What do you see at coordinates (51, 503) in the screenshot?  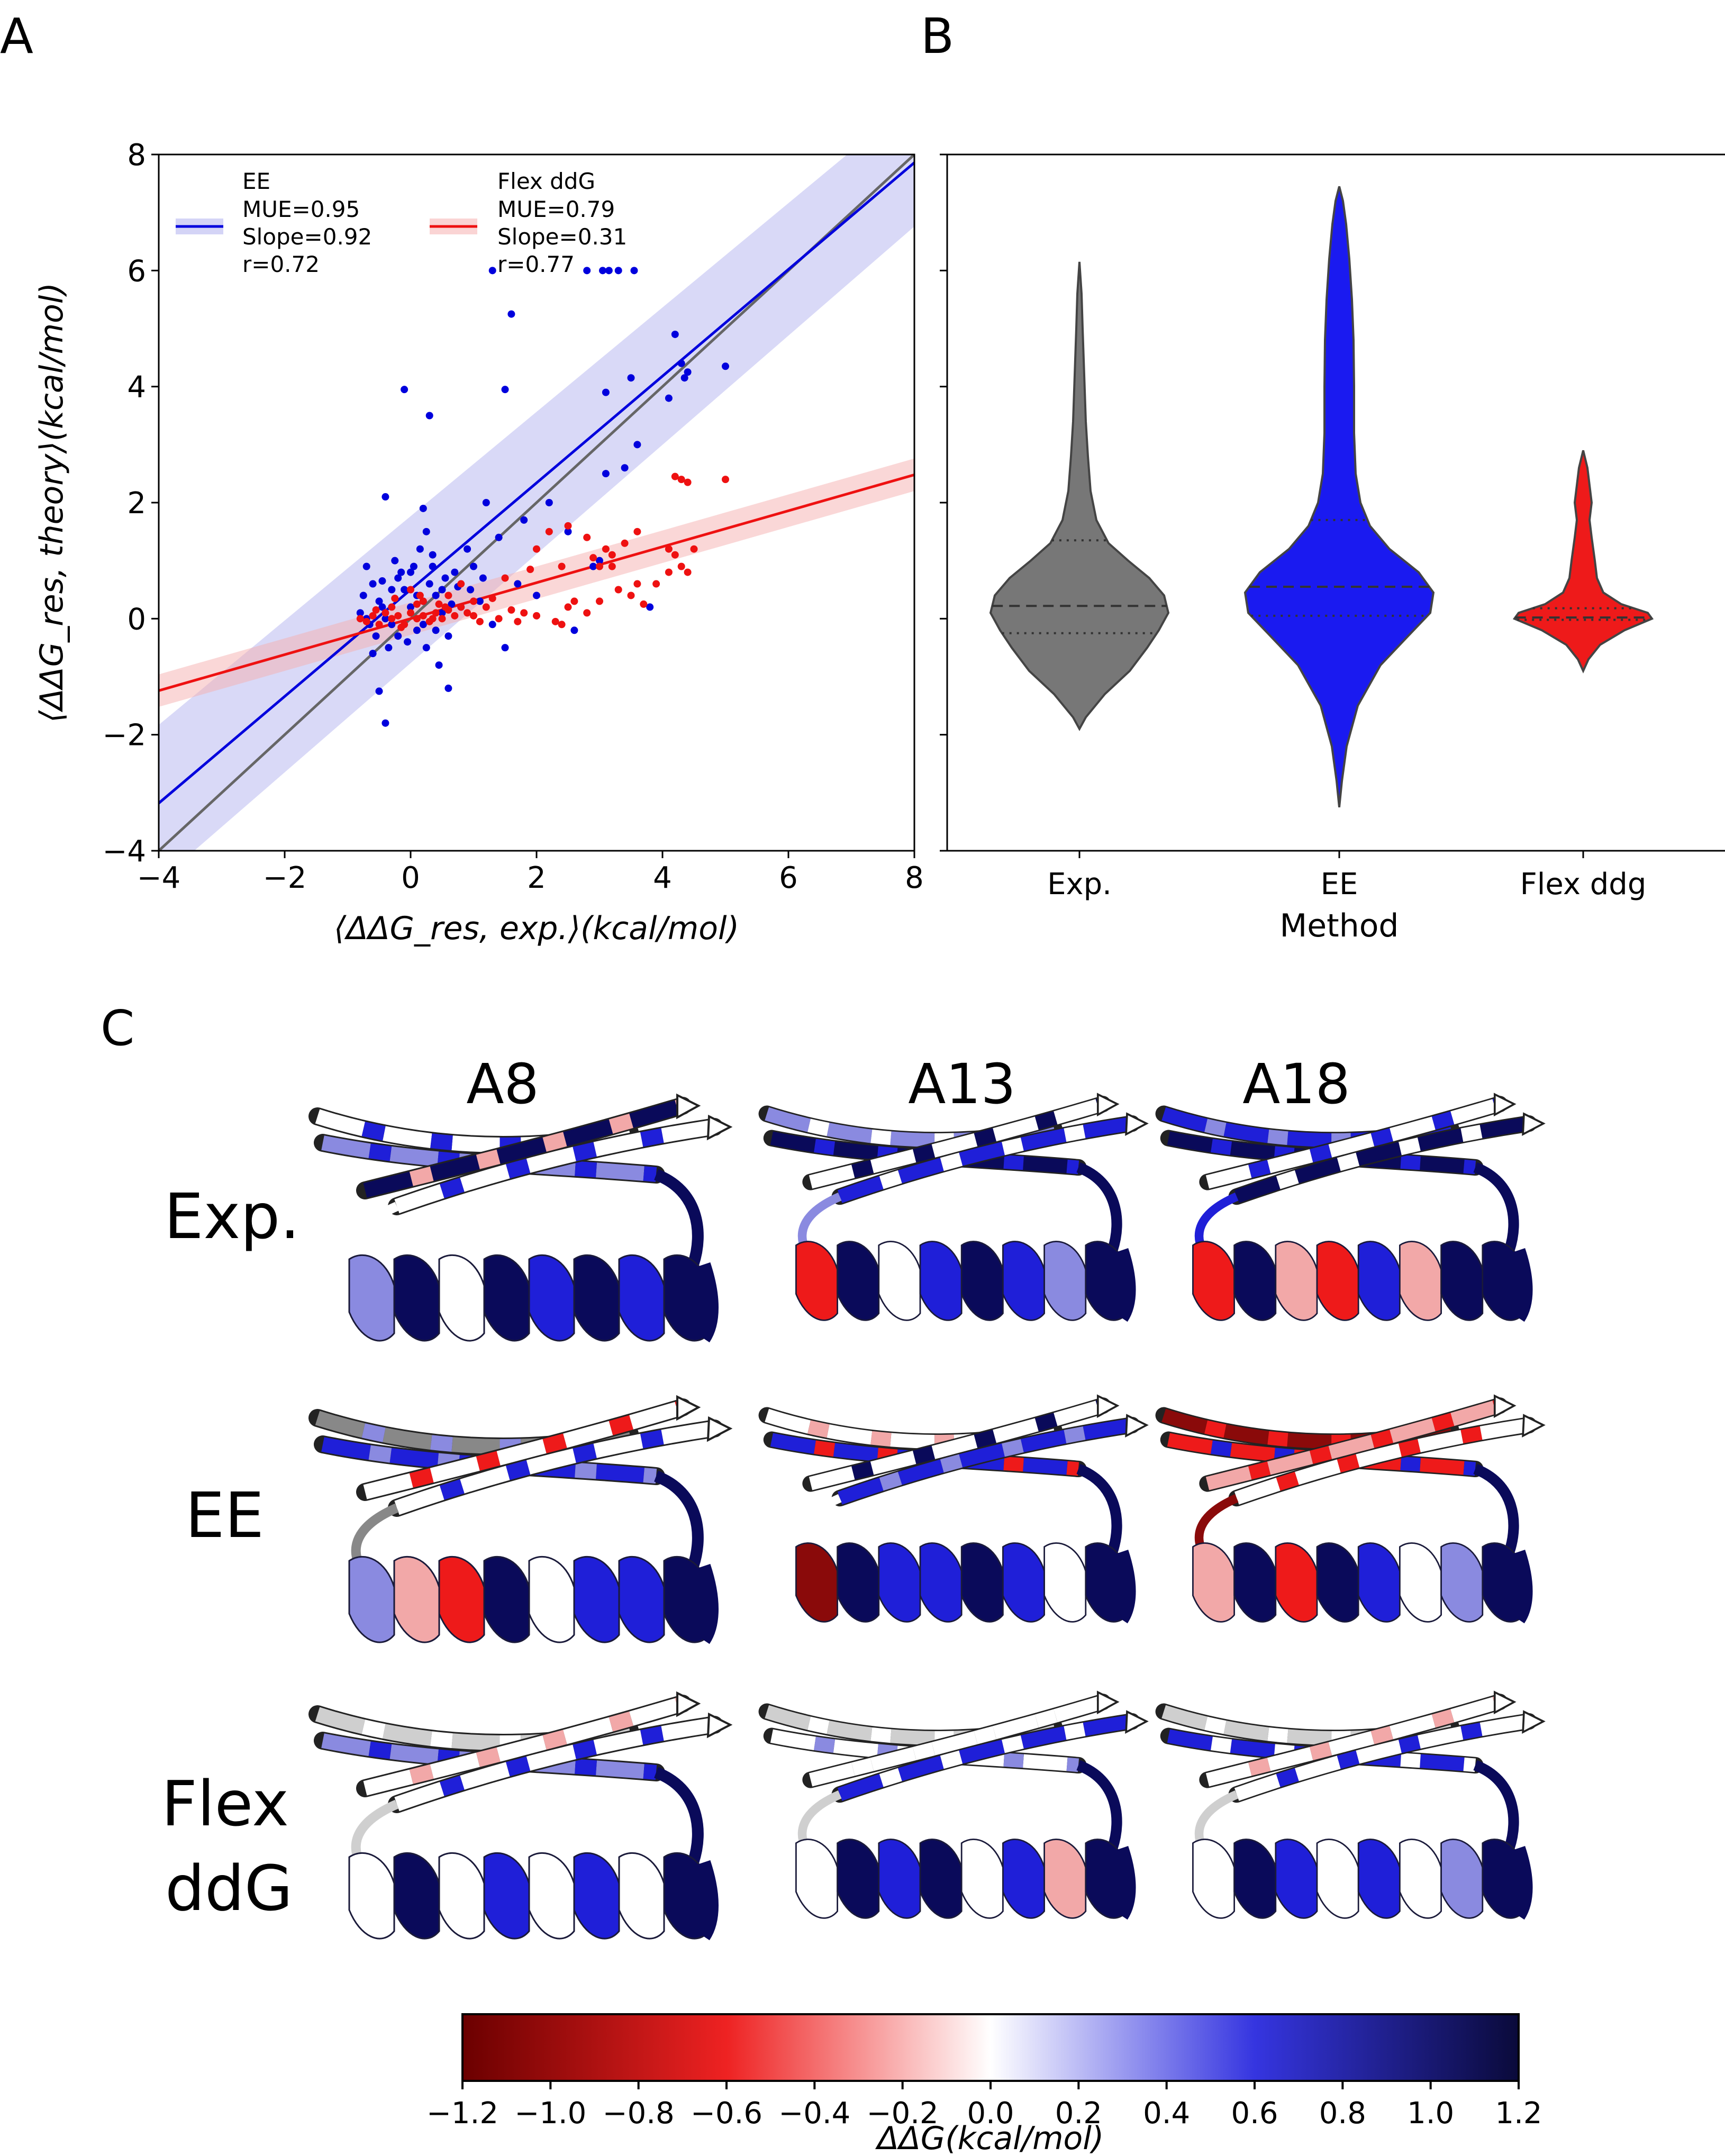 I see `y-axis-label: ⟨ΔΔG_res, theory⟩(kcal/mol)` at bounding box center [51, 503].